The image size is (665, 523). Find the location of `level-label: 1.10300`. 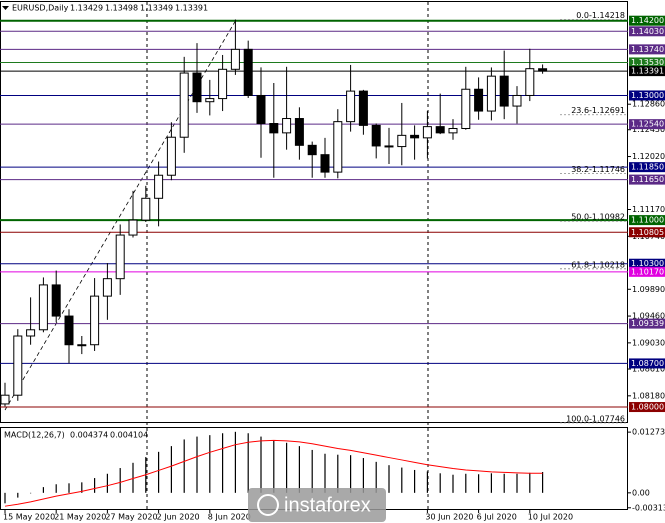

level-label: 1.10300 is located at coordinates (647, 263).